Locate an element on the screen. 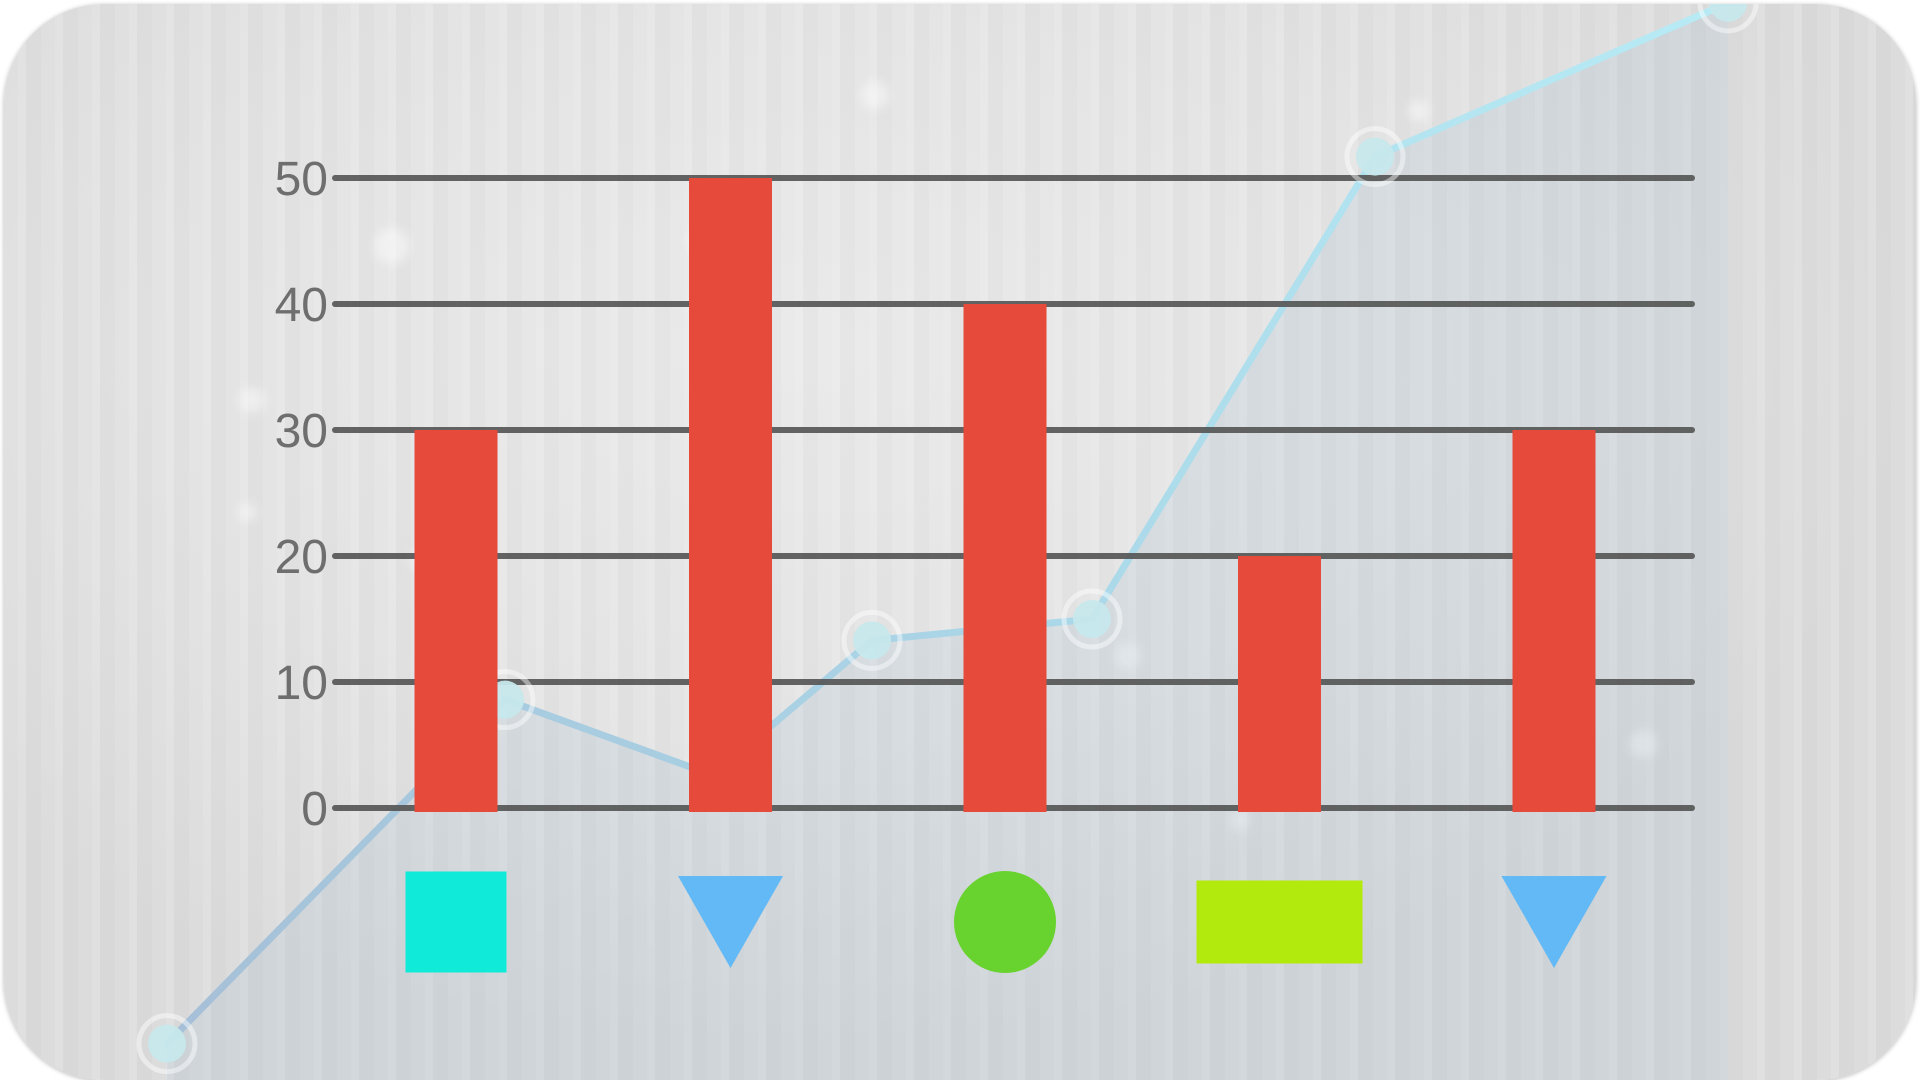 Image resolution: width=1920 pixels, height=1080 pixels. y-tick-label: 0 is located at coordinates (314, 809).